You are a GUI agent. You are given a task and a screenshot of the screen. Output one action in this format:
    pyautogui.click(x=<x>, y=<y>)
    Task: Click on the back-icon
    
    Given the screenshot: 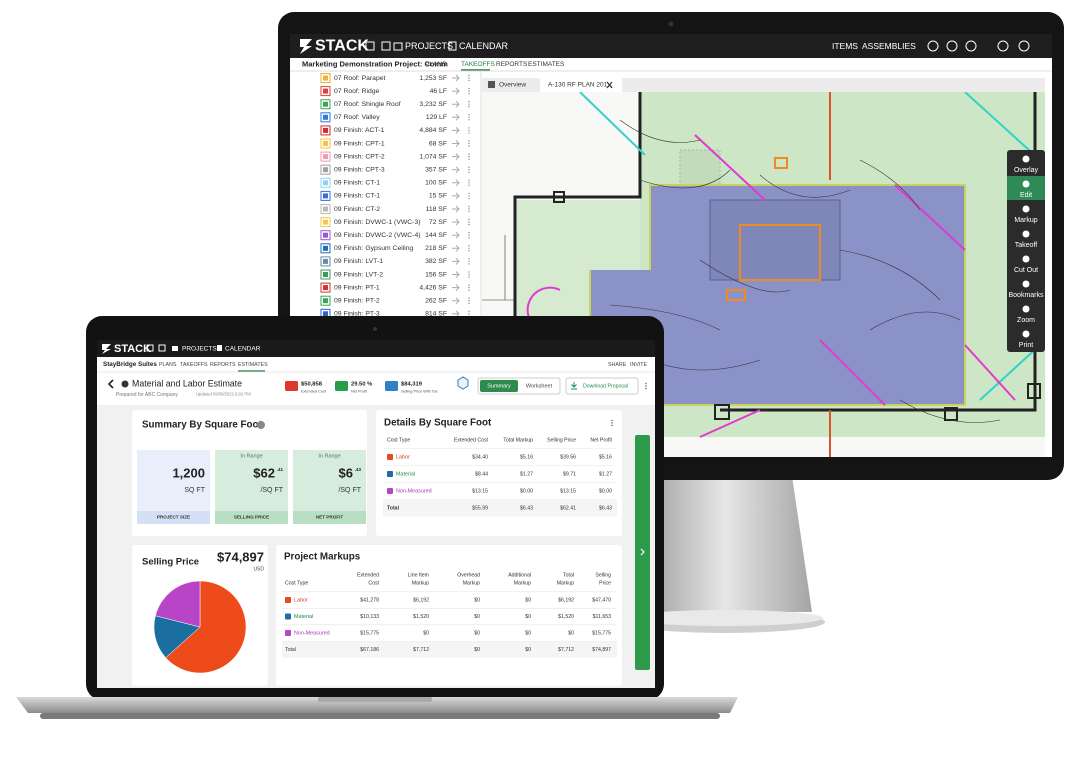 What is the action you would take?
    pyautogui.click(x=110, y=384)
    